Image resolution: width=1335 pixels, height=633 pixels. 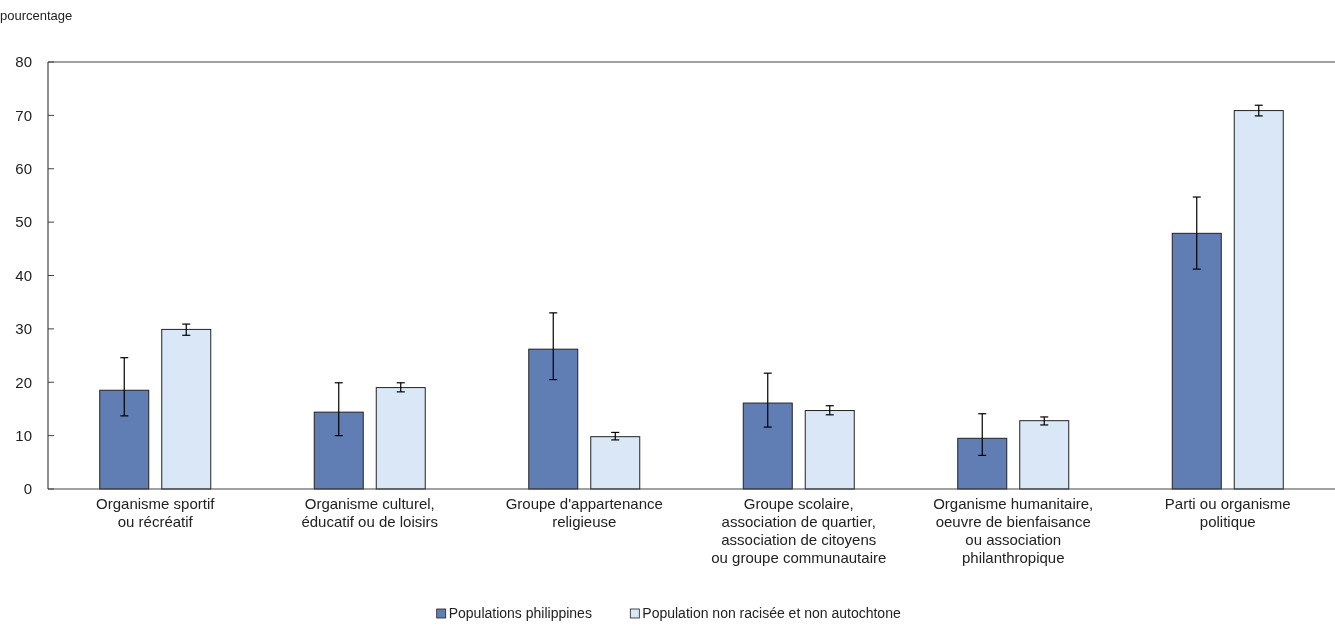 What do you see at coordinates (370, 512) in the screenshot?
I see `x-tick-label: Organisme culturel, éducatif ou de loisirs` at bounding box center [370, 512].